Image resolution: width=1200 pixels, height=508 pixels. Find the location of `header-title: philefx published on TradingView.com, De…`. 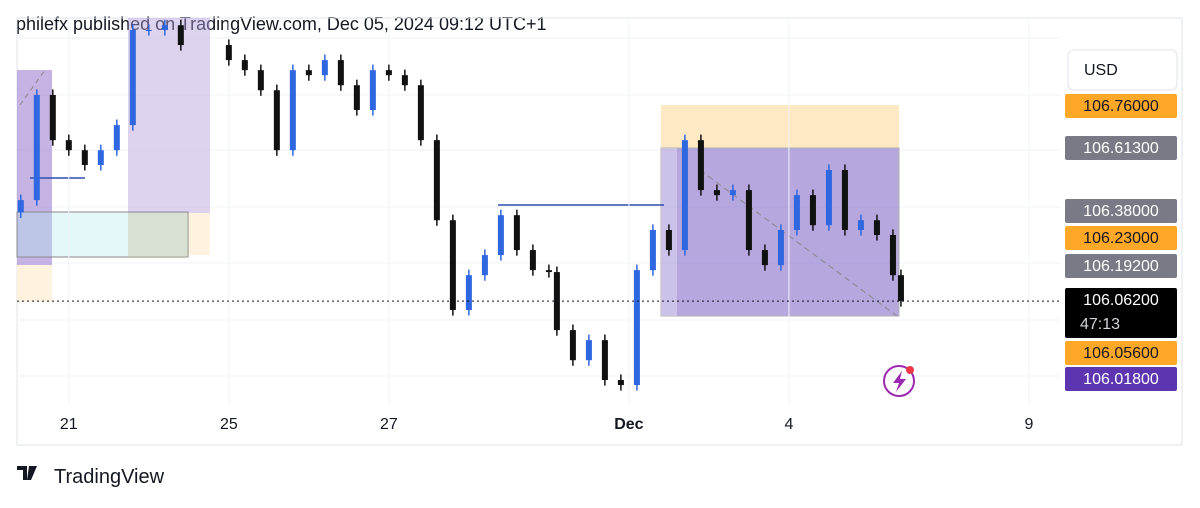

header-title: philefx published on TradingView.com, De… is located at coordinates (281, 24).